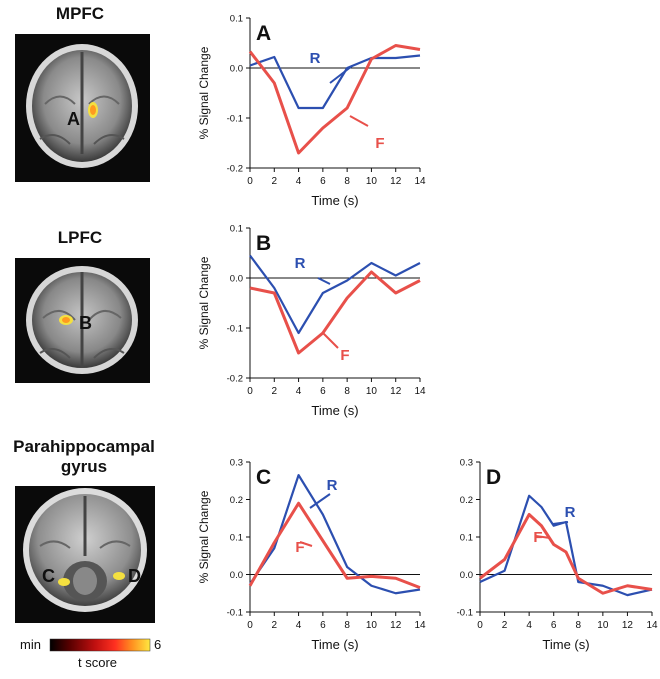  What do you see at coordinates (48, 576) in the screenshot?
I see `parahippocampal-left-label: C` at bounding box center [48, 576].